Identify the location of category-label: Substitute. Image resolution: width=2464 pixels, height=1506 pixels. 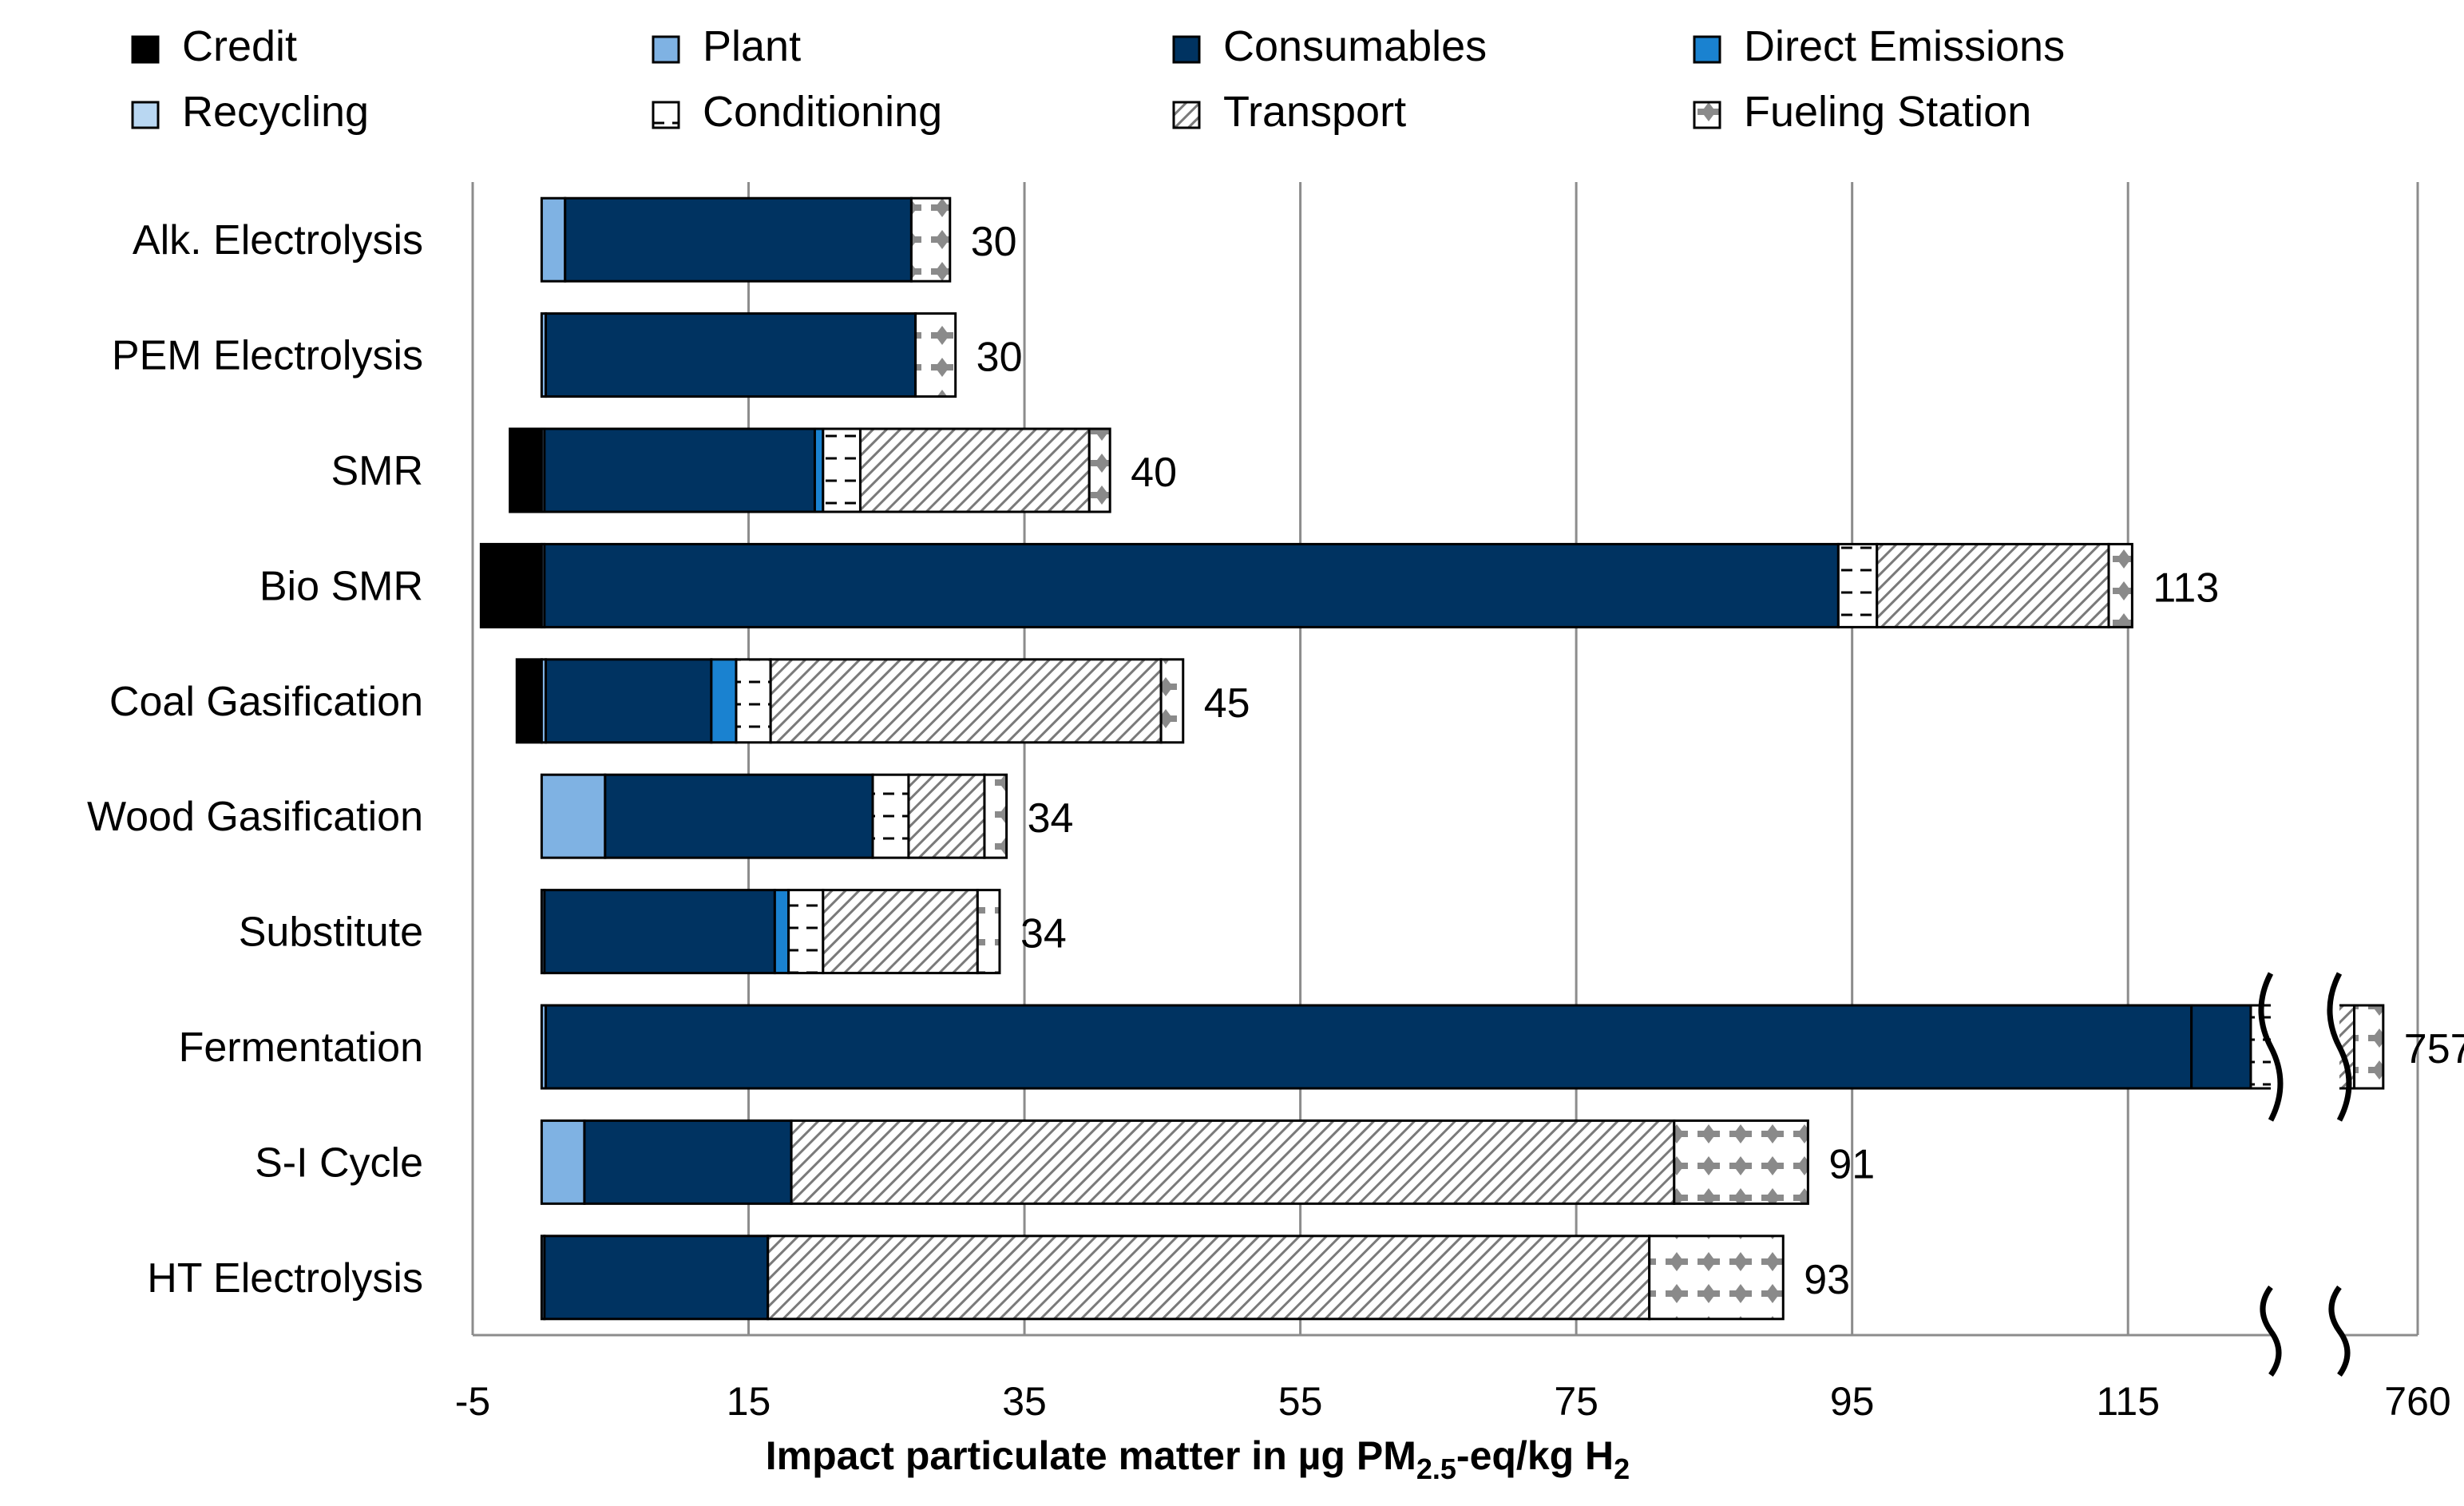
(331, 933).